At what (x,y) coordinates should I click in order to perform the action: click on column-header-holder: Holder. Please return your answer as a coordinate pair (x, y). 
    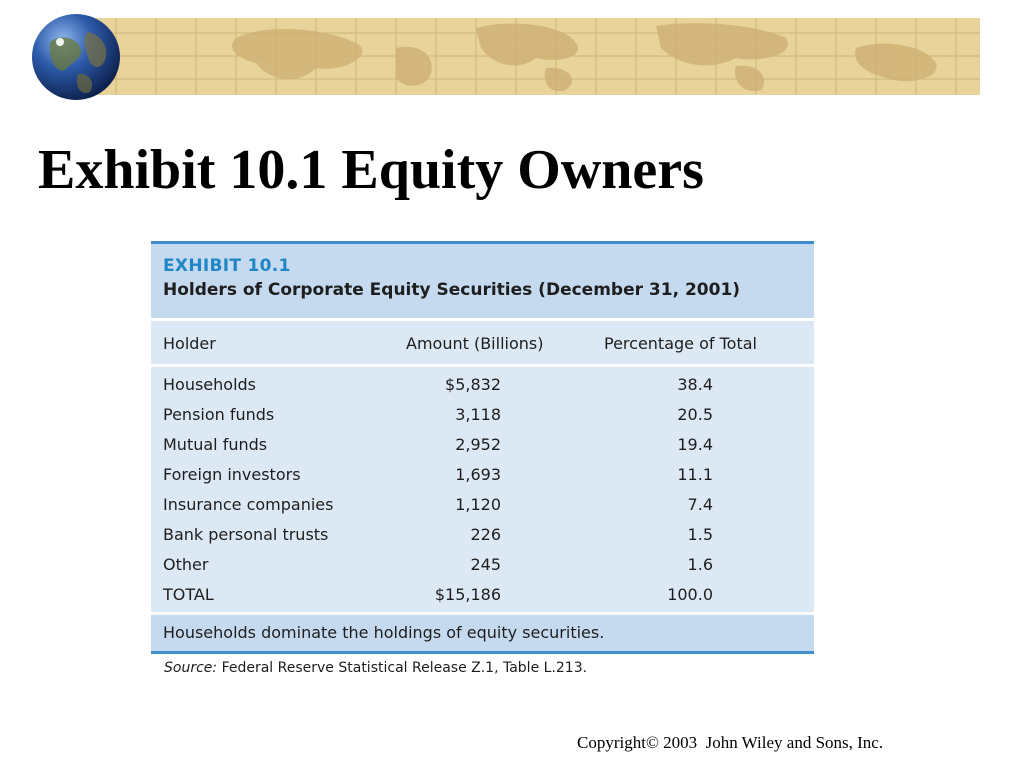
    Looking at the image, I should click on (189, 343).